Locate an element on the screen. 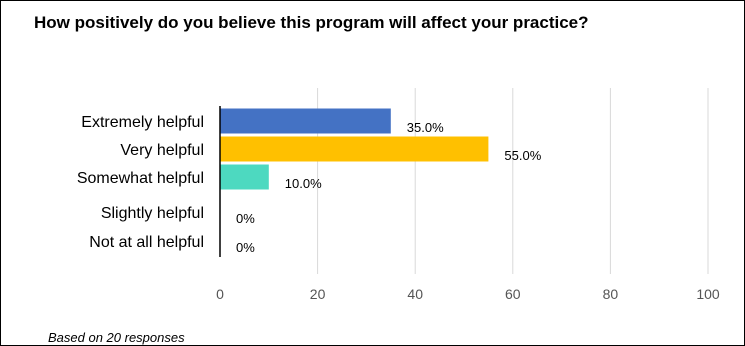 The width and height of the screenshot is (745, 346). category-label: Very helpful is located at coordinates (162, 150).